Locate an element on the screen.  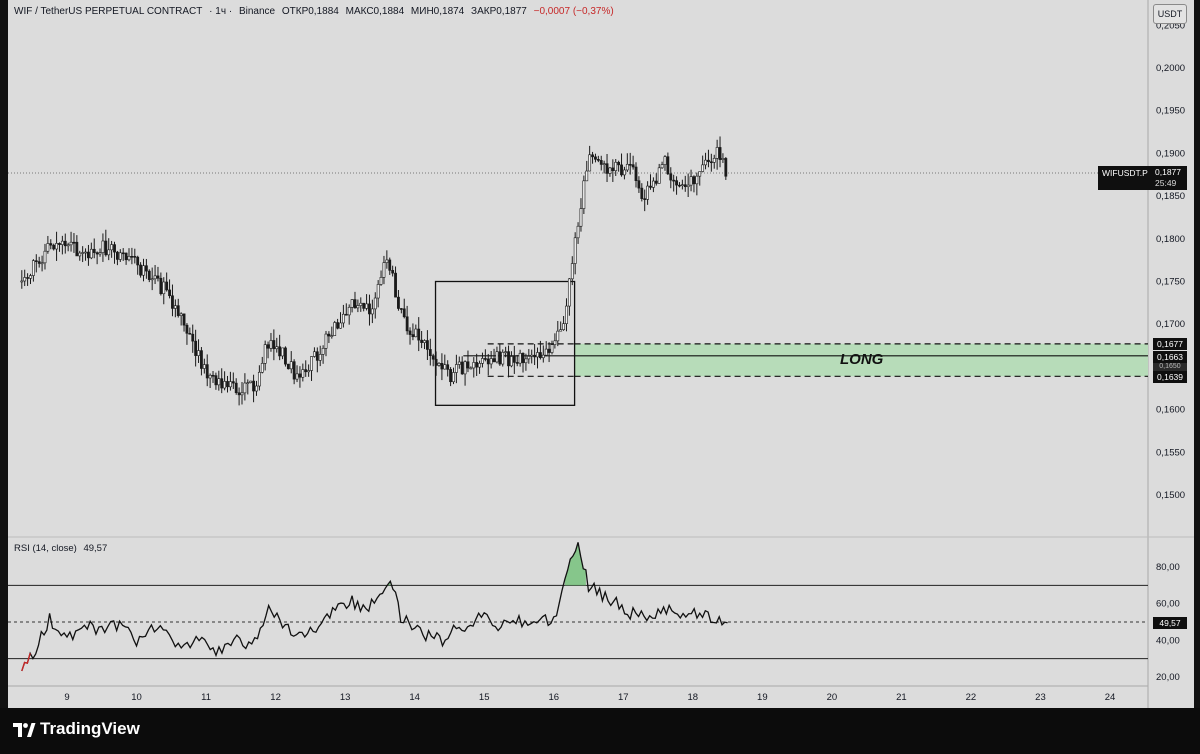
price-tag-countdown: 25:49 is located at coordinates (1166, 183).